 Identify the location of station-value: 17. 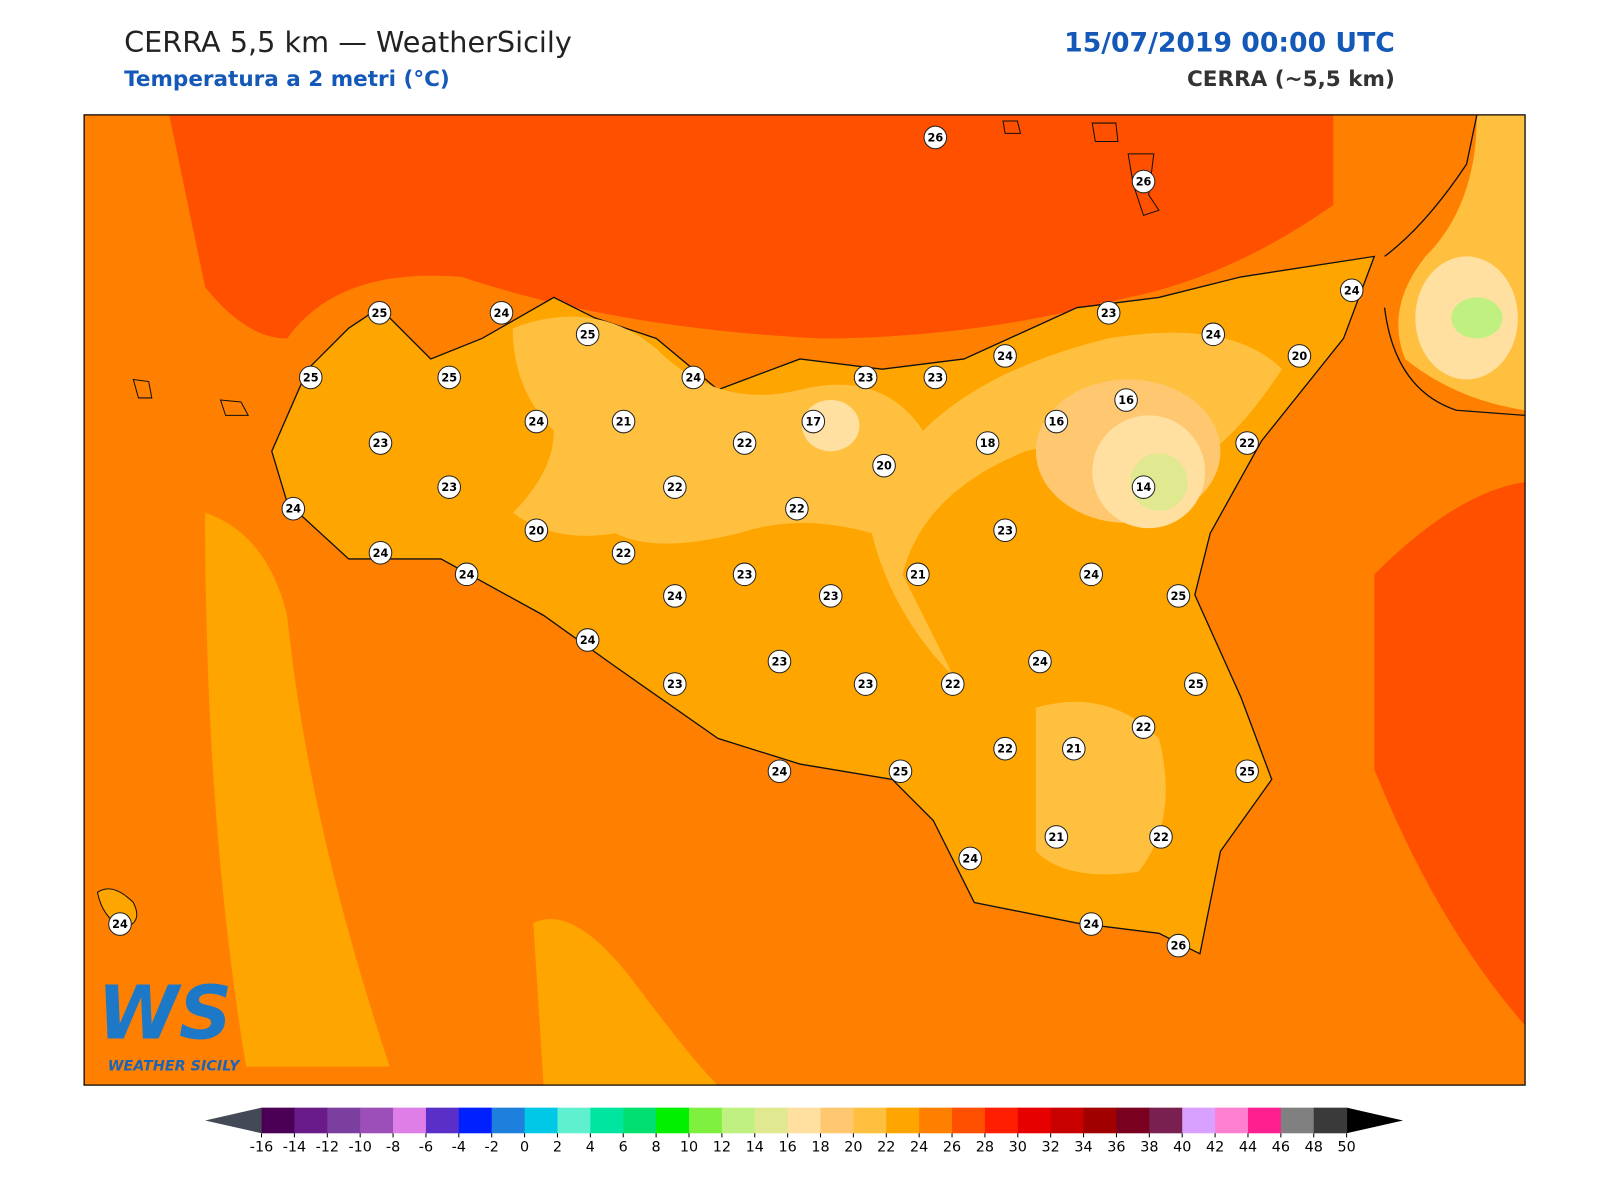
(813, 422).